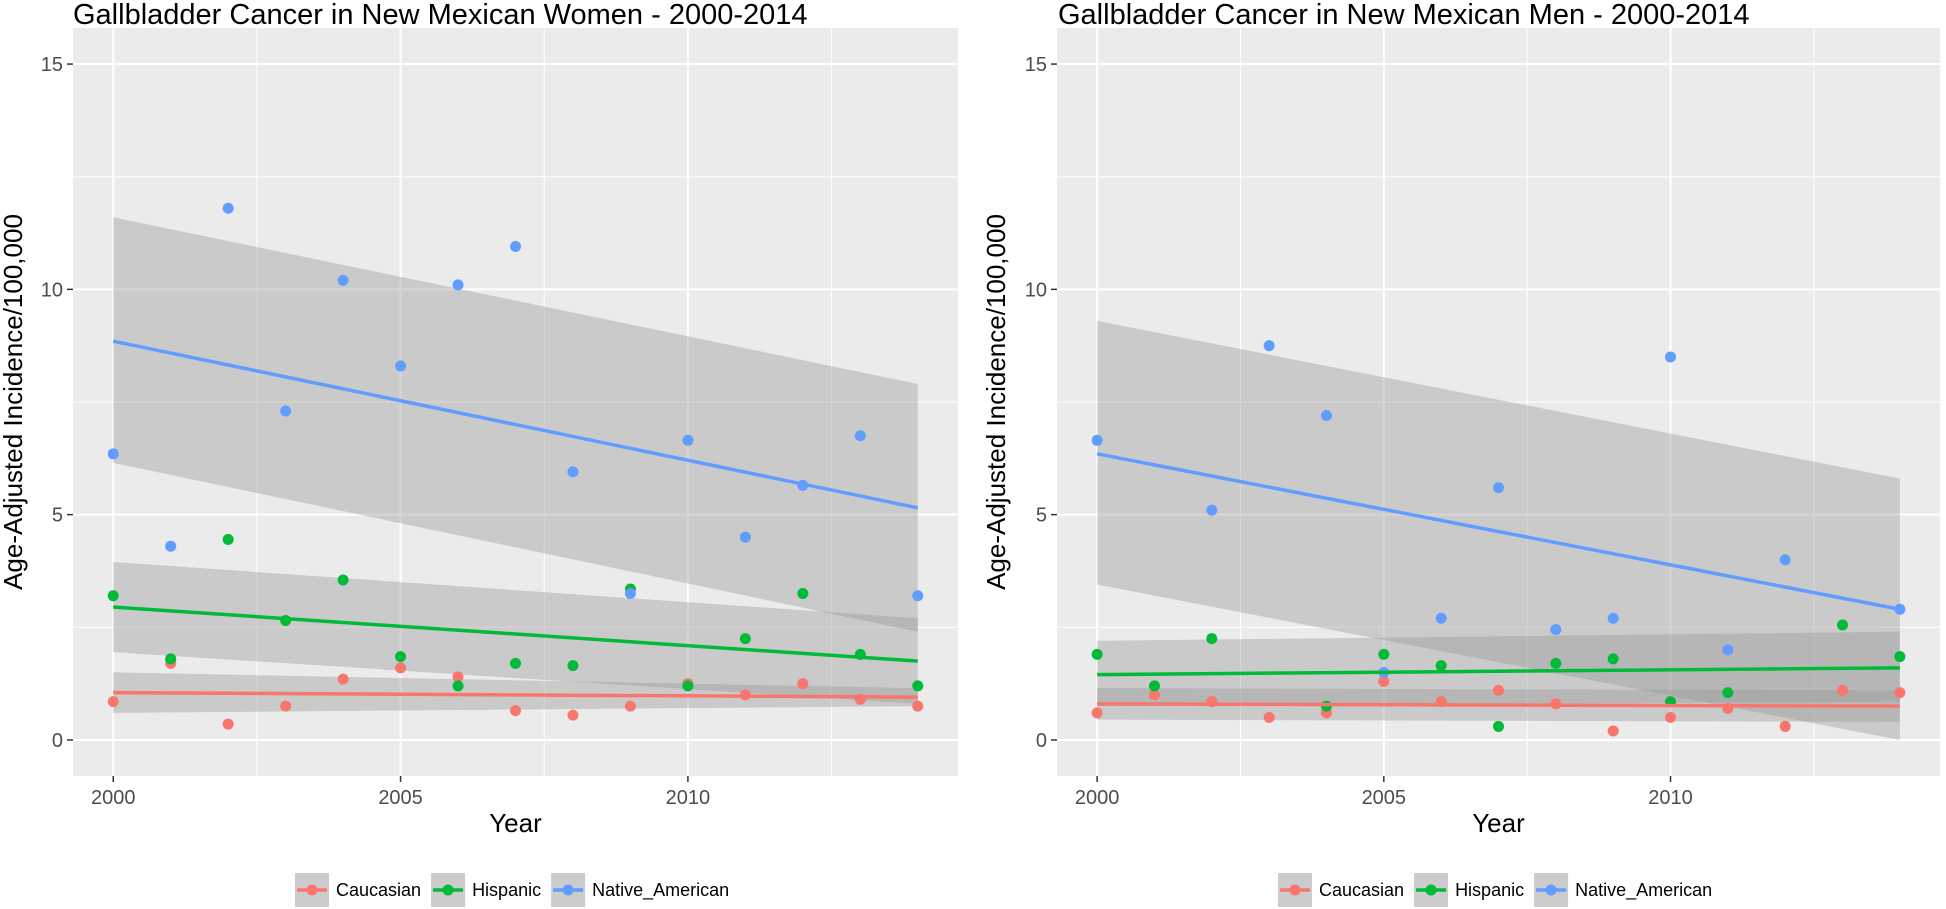 The height and width of the screenshot is (909, 1946). What do you see at coordinates (1097, 798) in the screenshot?
I see `x-tick-label: 2000` at bounding box center [1097, 798].